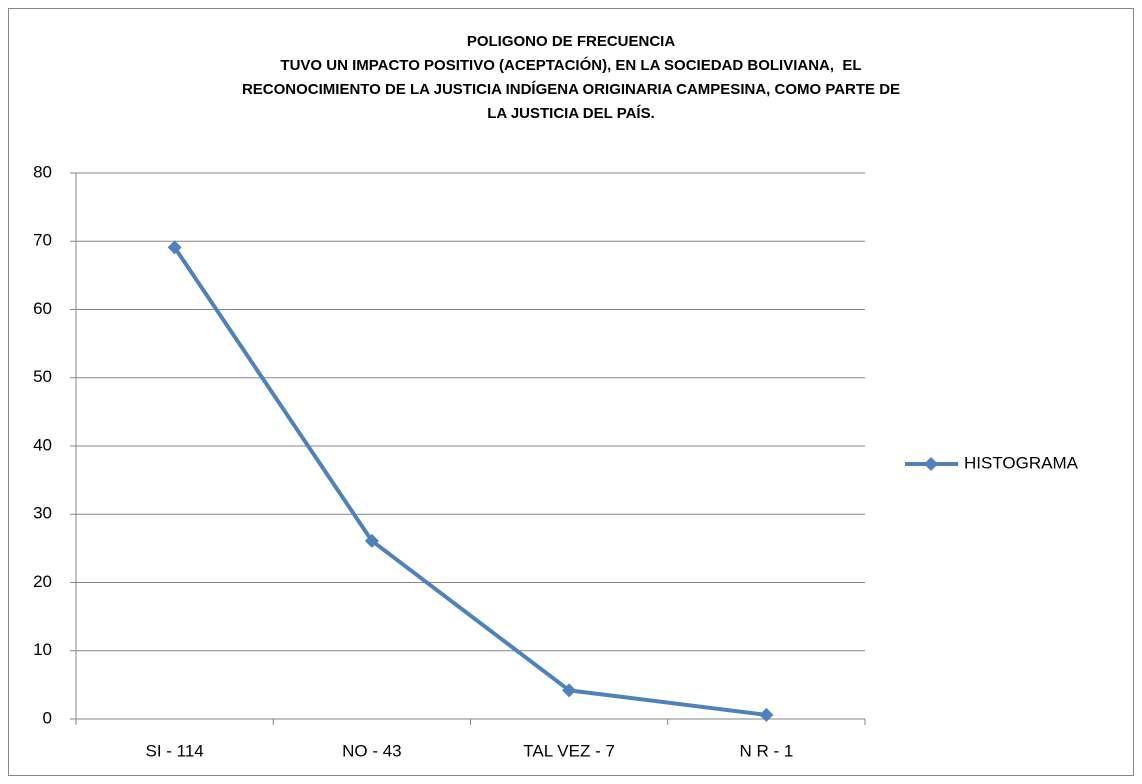 The height and width of the screenshot is (784, 1142). Describe the element at coordinates (571, 113) in the screenshot. I see `chart-title: LA JUSTICIA DEL PAÍS.` at that location.